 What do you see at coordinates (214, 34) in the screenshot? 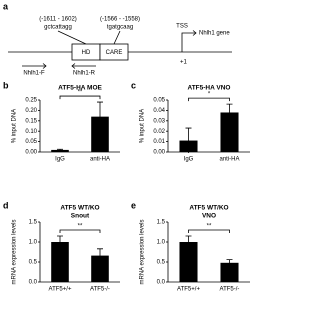
I see `gene-label: Nhlh1 gene` at bounding box center [214, 34].